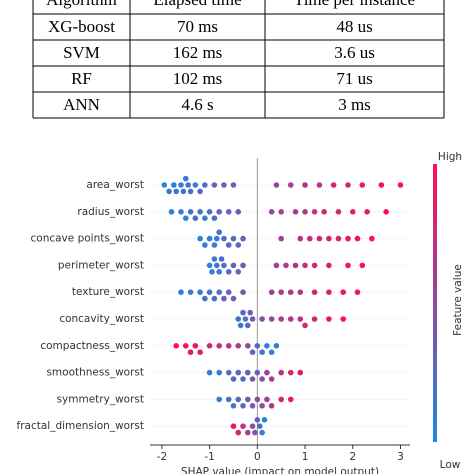 The height and width of the screenshot is (474, 474). I want to click on x-tick-label: -1, so click(209, 457).